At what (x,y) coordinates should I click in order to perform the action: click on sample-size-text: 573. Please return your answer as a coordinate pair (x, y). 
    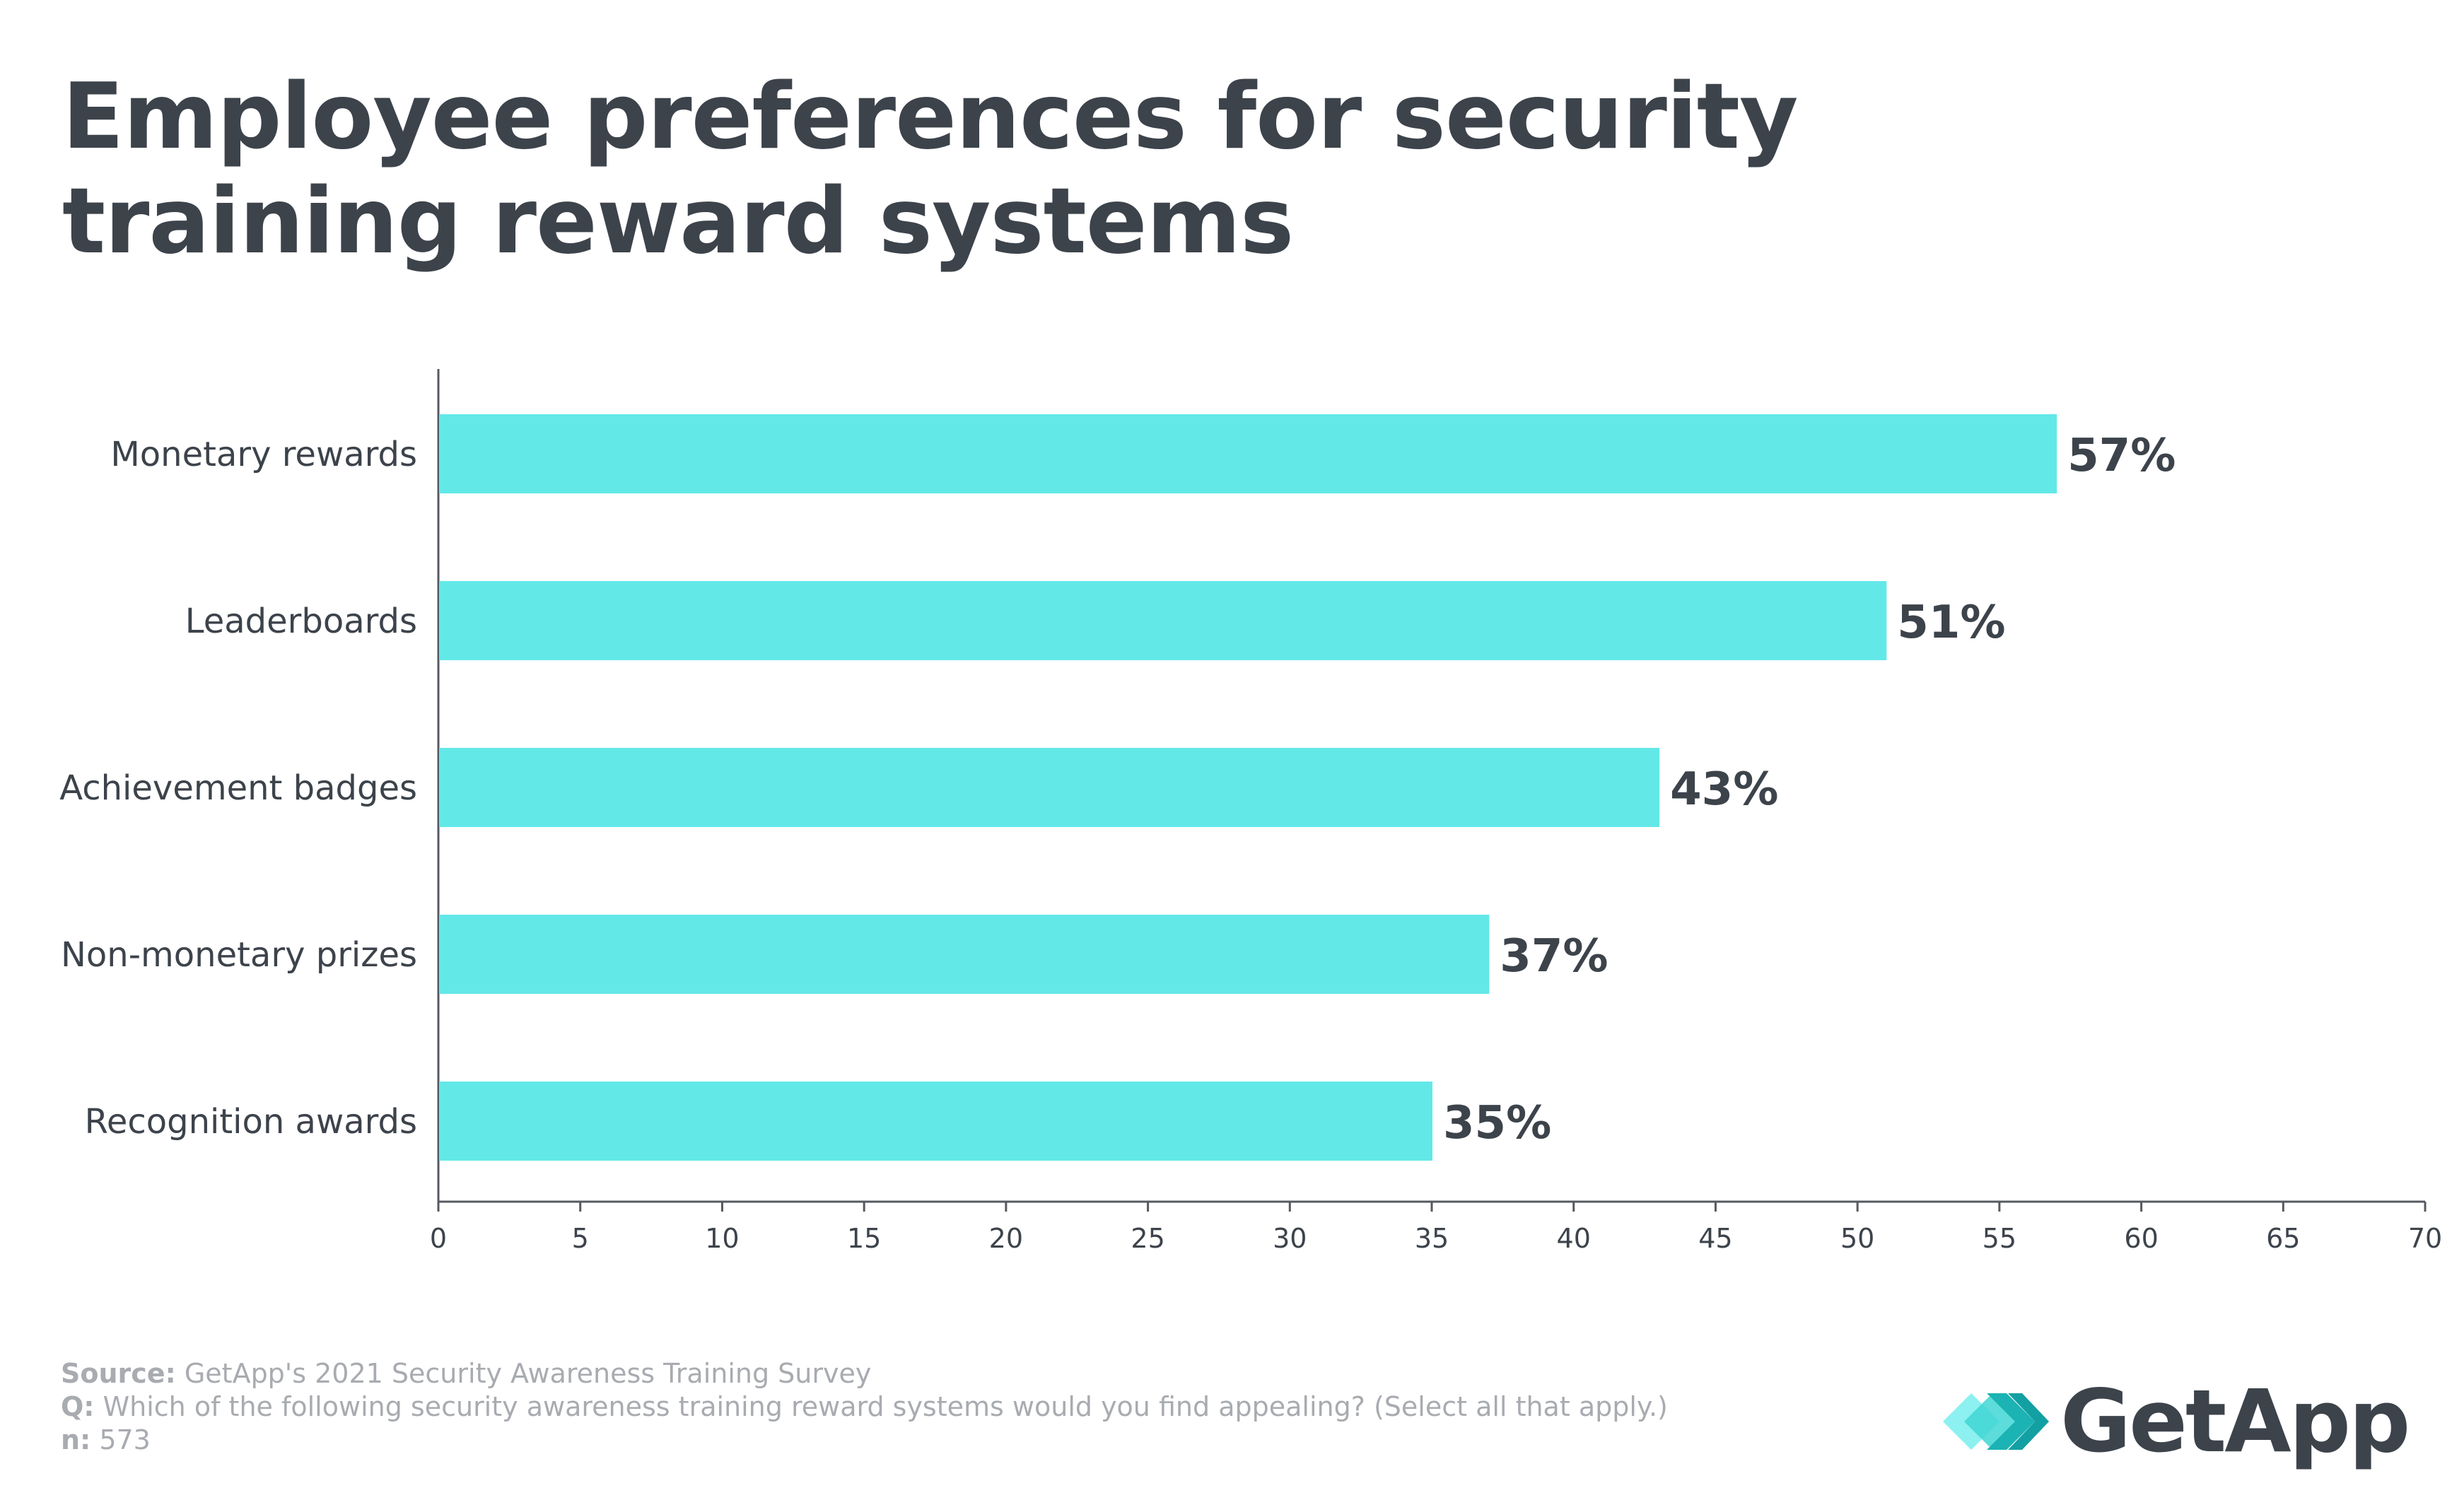
    Looking at the image, I should click on (121, 1439).